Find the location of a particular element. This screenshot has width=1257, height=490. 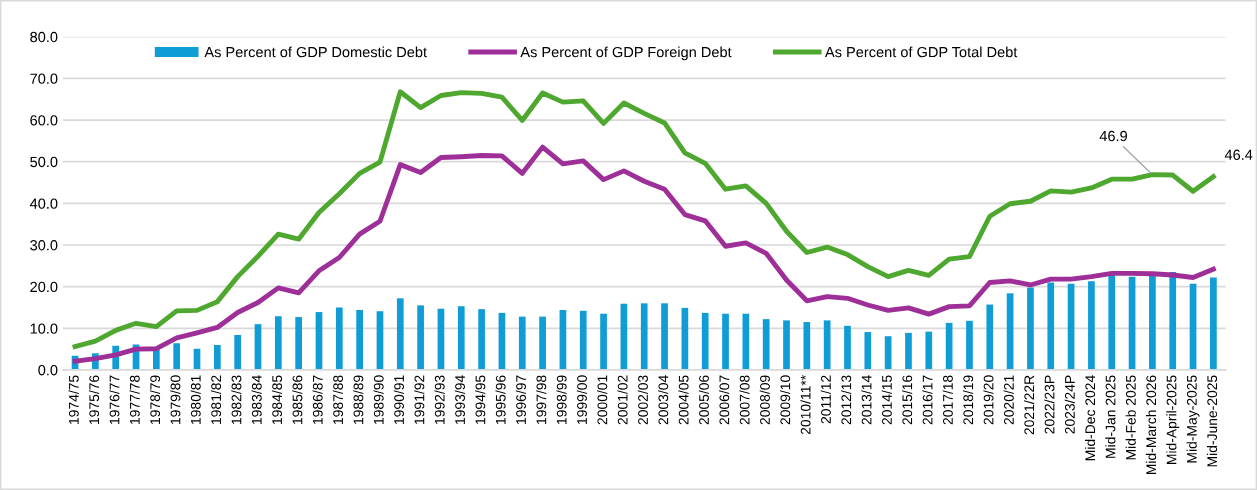

x-tick-label: Mid-Dec 2024 is located at coordinates (1090, 418).